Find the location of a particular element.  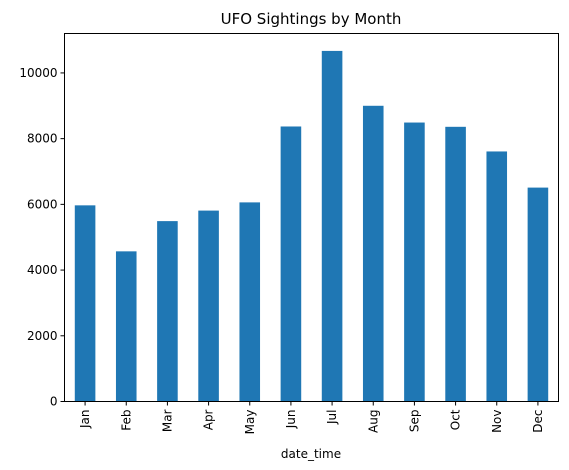

bar-jun is located at coordinates (291, 264).